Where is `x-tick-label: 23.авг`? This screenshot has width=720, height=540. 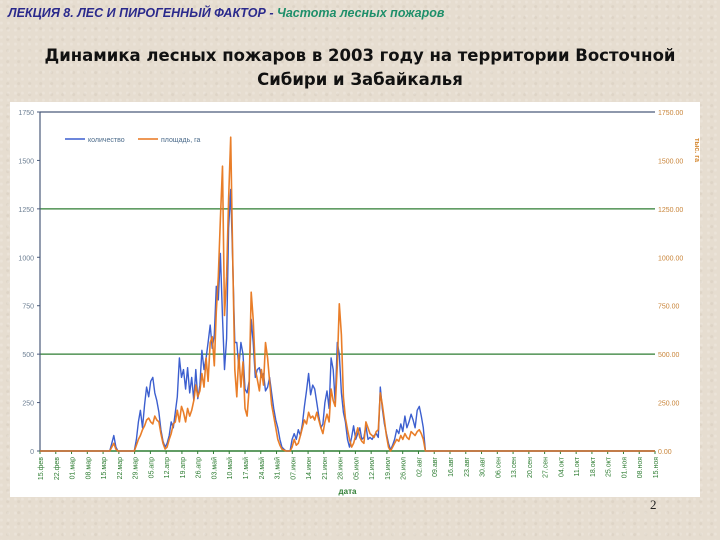 x-tick-label: 23.авг is located at coordinates (467, 467).